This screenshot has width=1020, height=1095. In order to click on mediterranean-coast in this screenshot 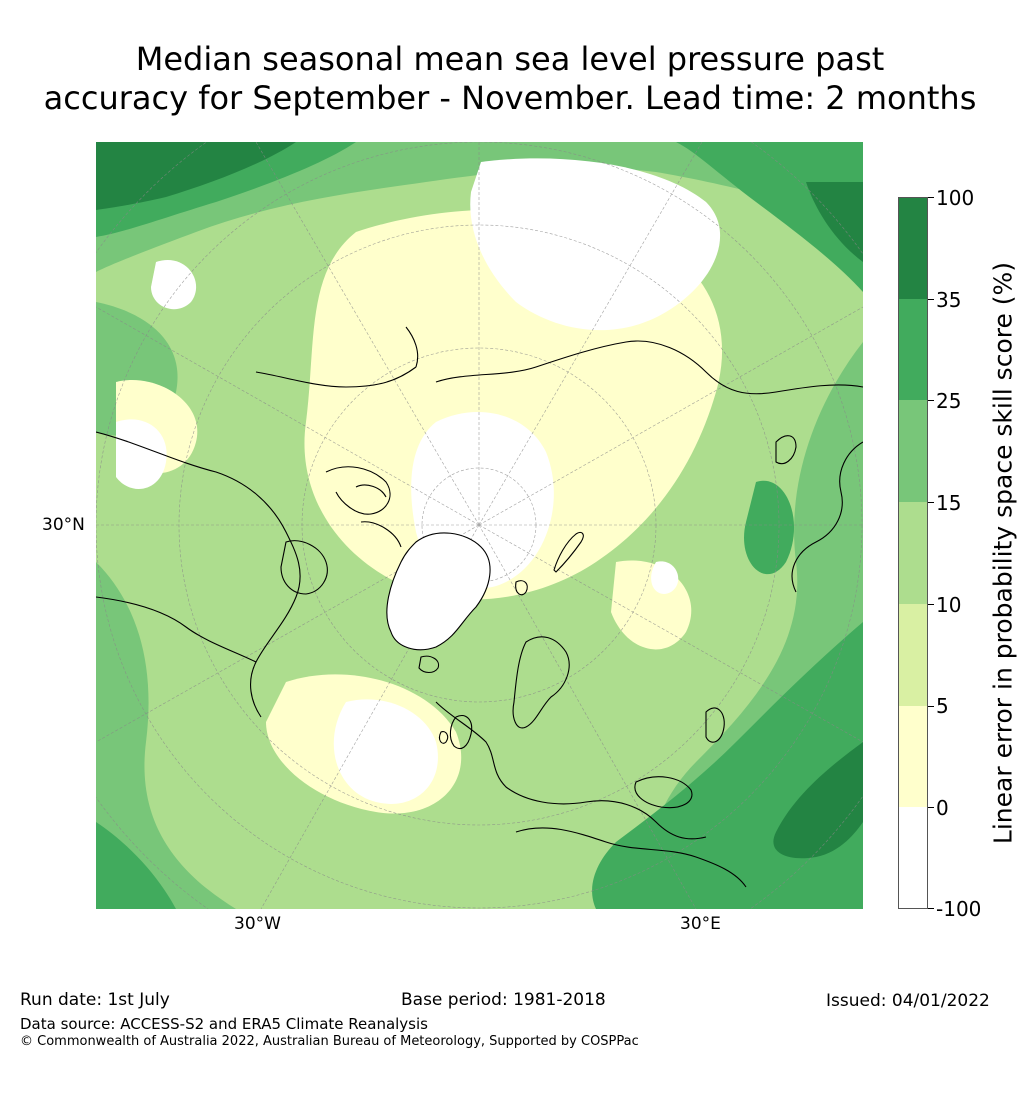, I will do `click(631, 857)`.